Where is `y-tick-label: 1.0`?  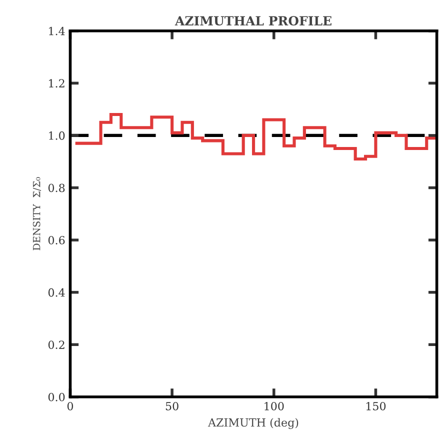 y-tick-label: 1.0 is located at coordinates (57, 135).